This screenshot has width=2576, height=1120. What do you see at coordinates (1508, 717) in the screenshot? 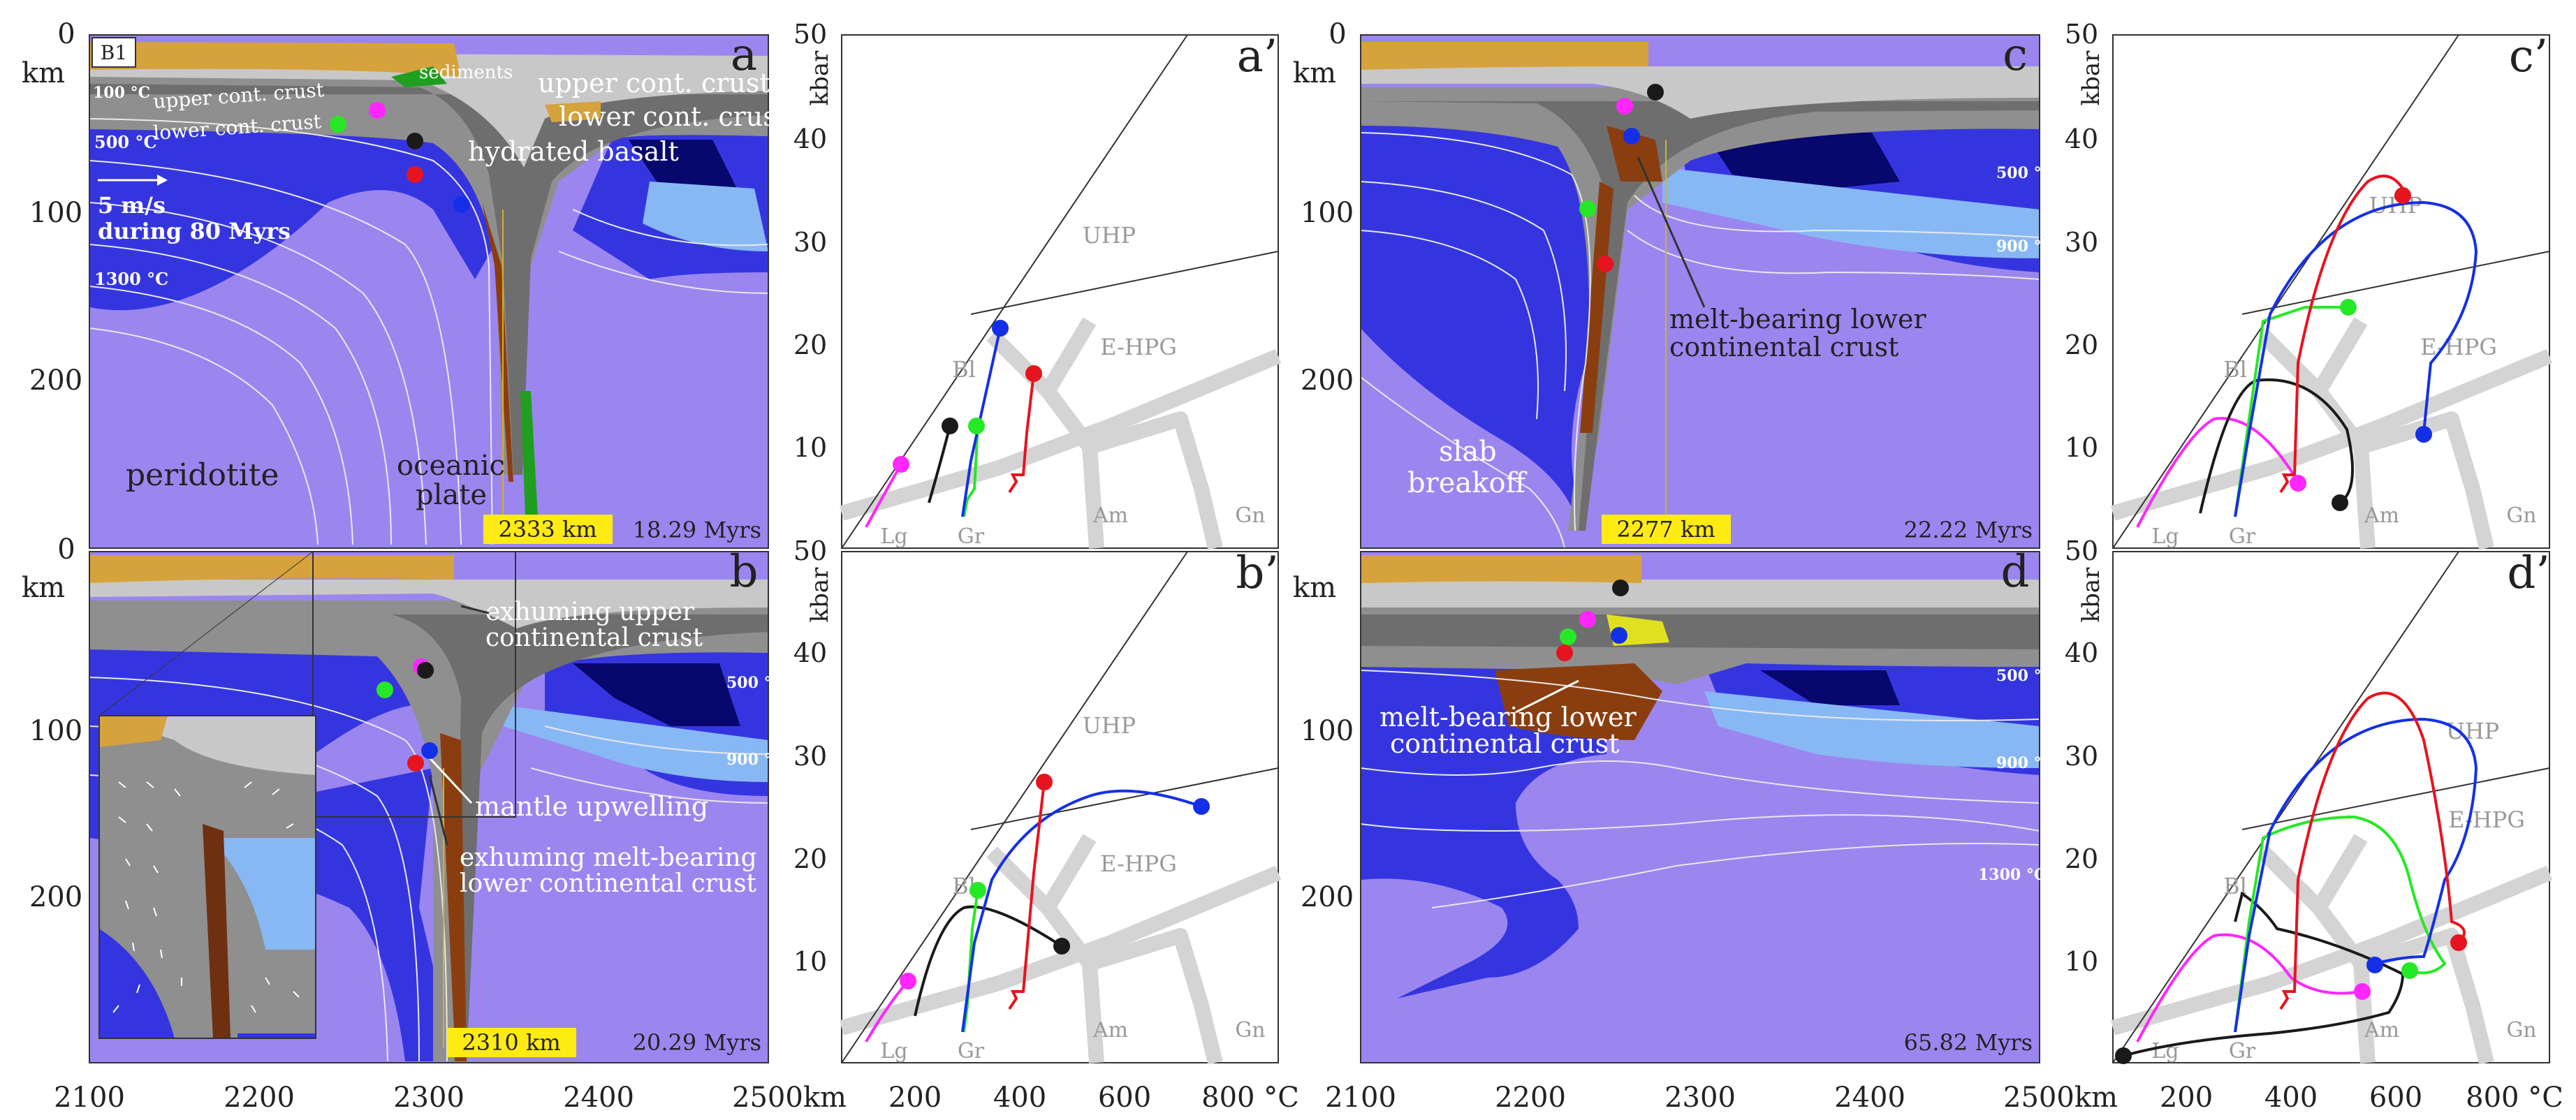
I see `label-melt-lower: melt-bearing lower` at bounding box center [1508, 717].